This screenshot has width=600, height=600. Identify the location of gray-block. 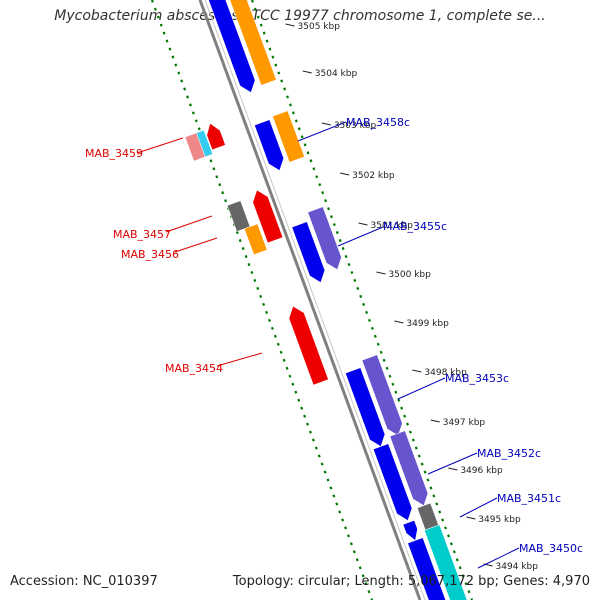
(238, 216).